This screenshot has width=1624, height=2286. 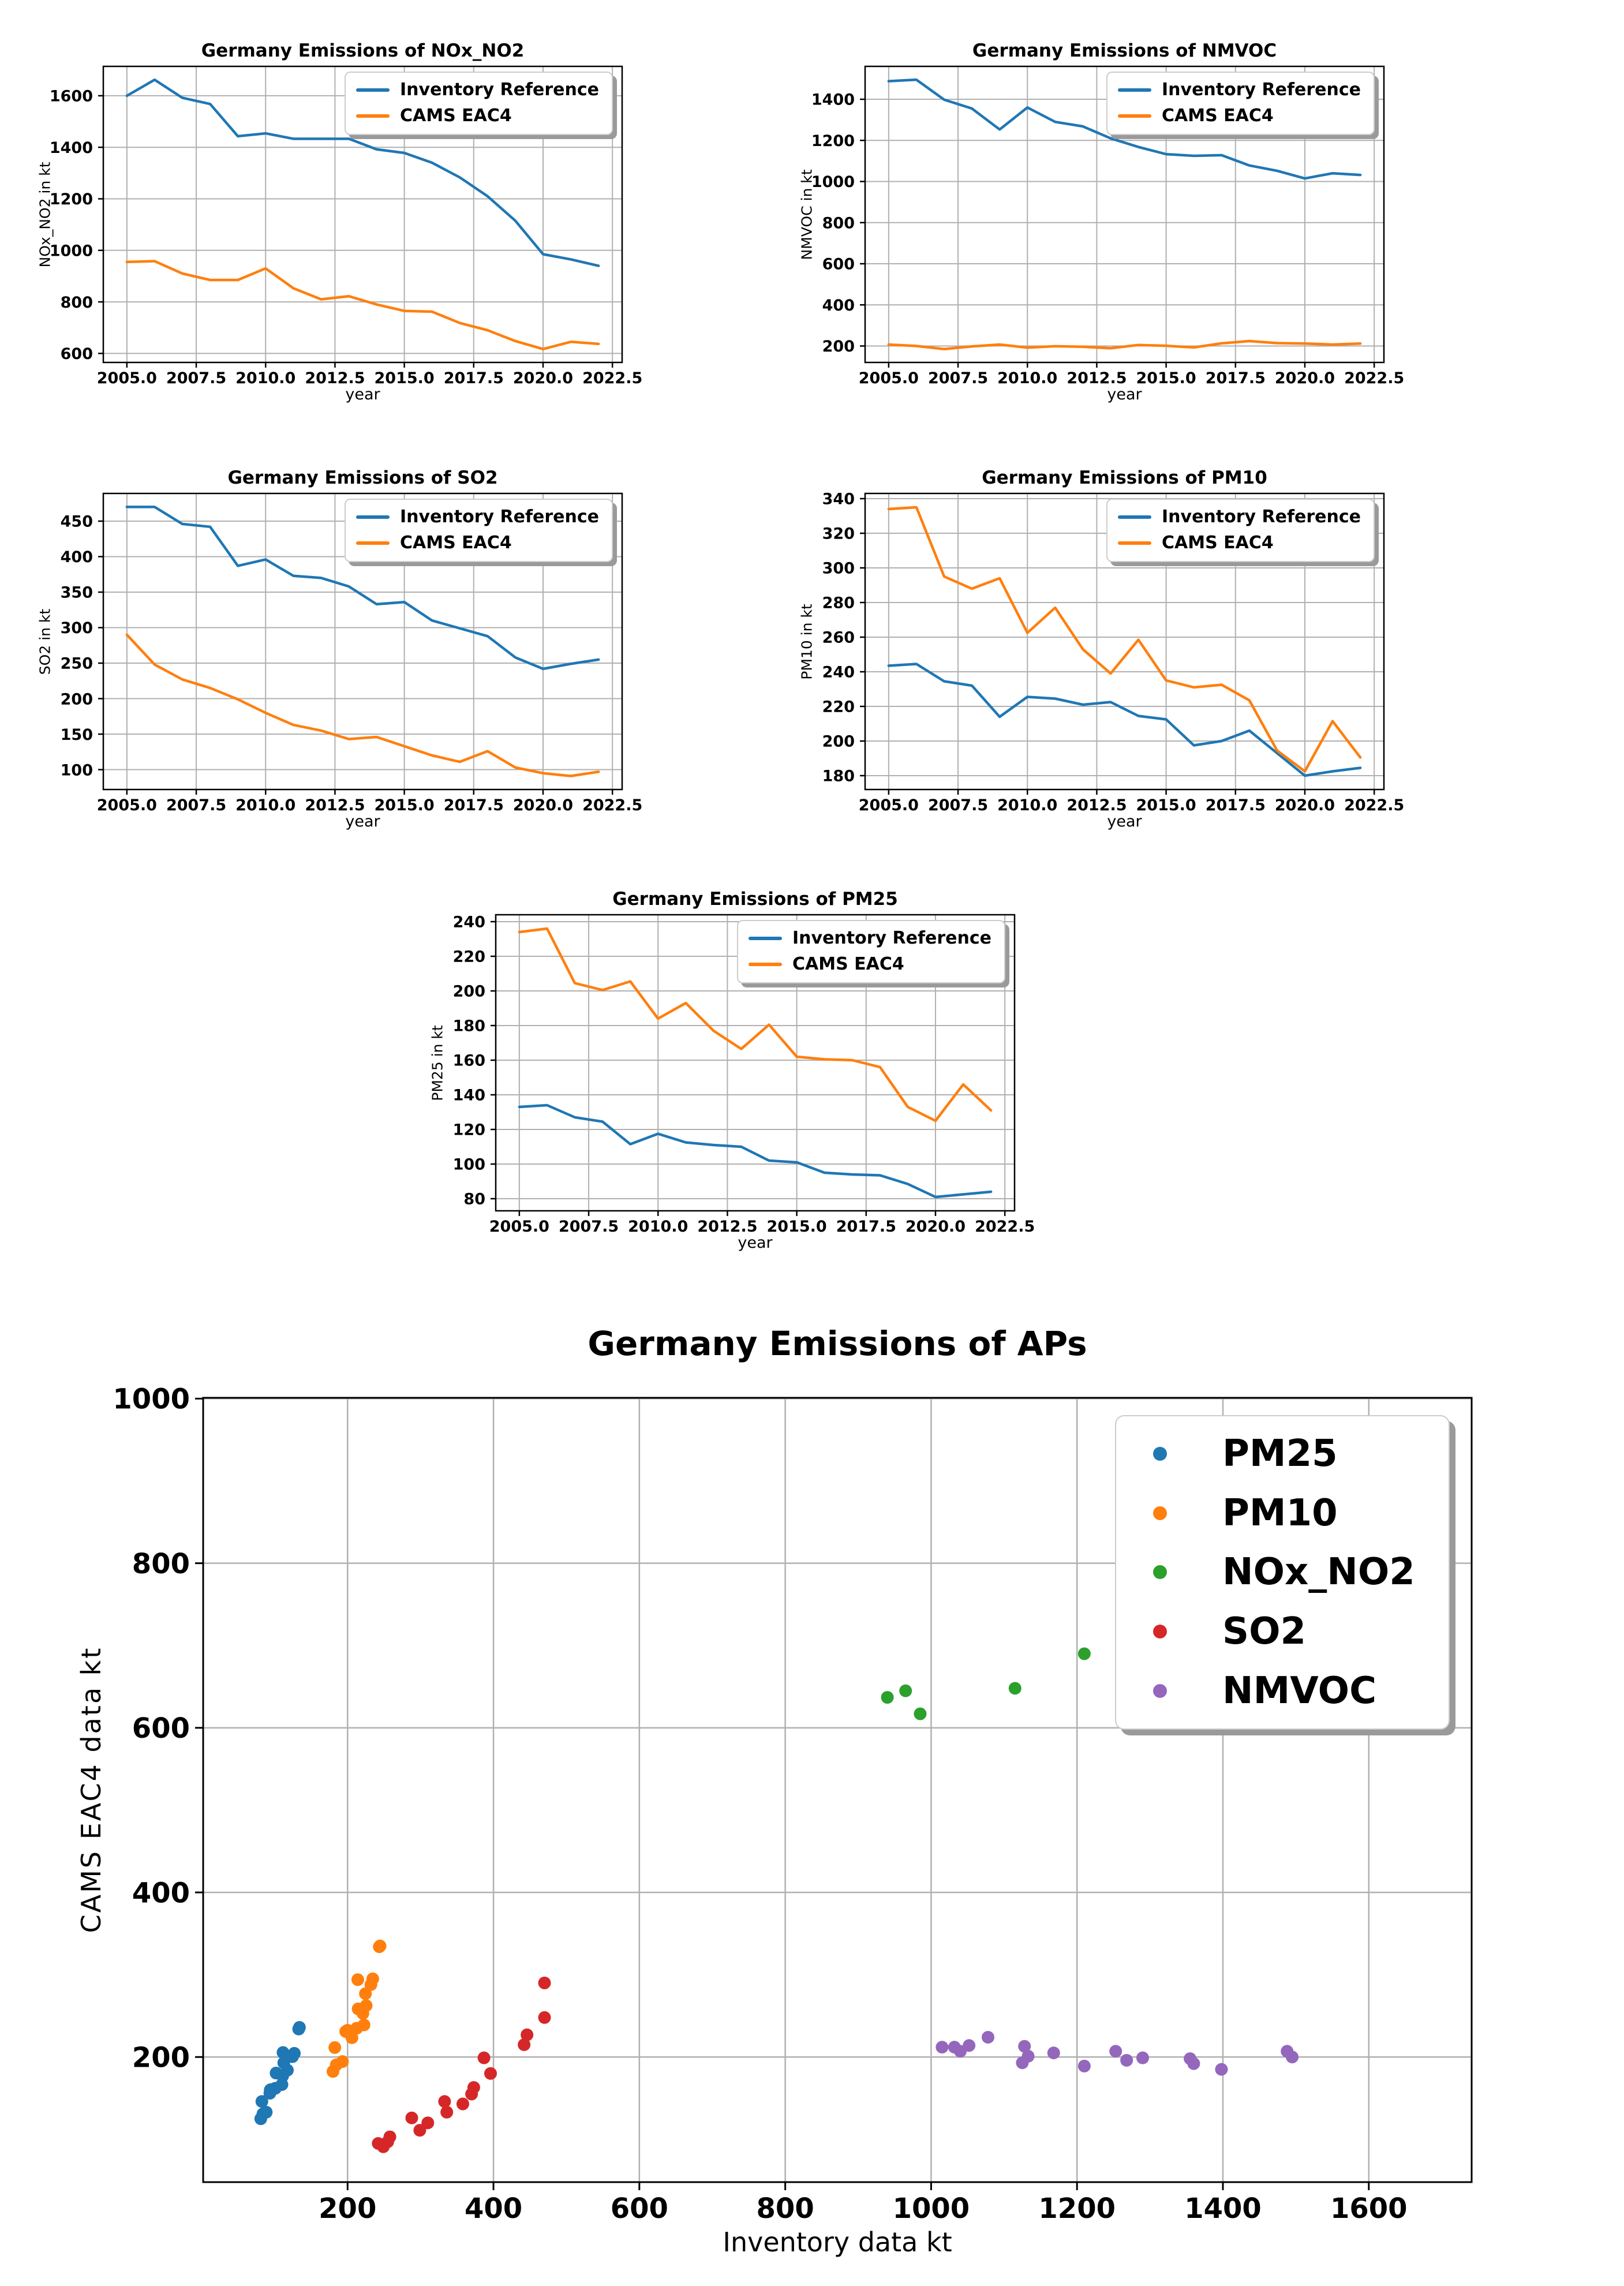 What do you see at coordinates (1300, 1690) in the screenshot?
I see `legend-label-nmvoc: NMVOC` at bounding box center [1300, 1690].